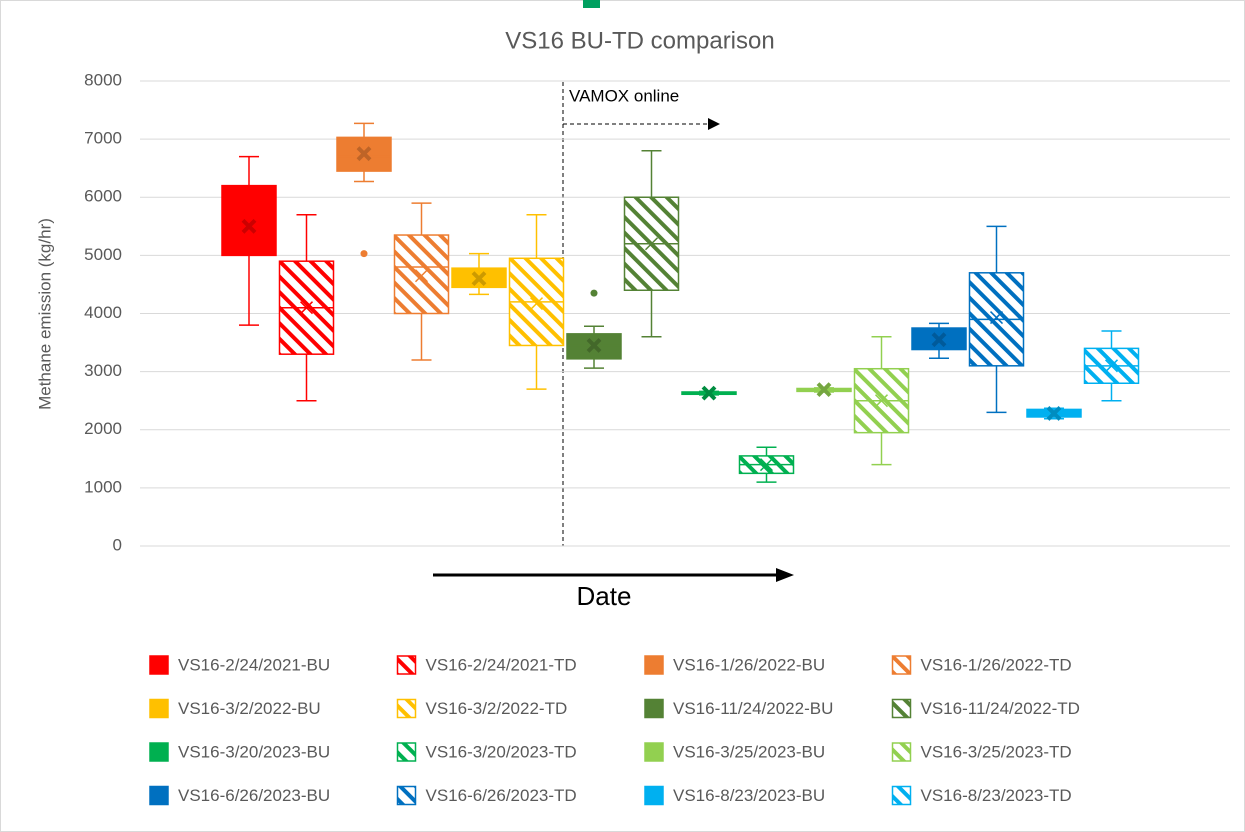 This screenshot has width=1245, height=832. What do you see at coordinates (996, 795) in the screenshot?
I see `legend-label: VS16-8/23/2023-TD` at bounding box center [996, 795].